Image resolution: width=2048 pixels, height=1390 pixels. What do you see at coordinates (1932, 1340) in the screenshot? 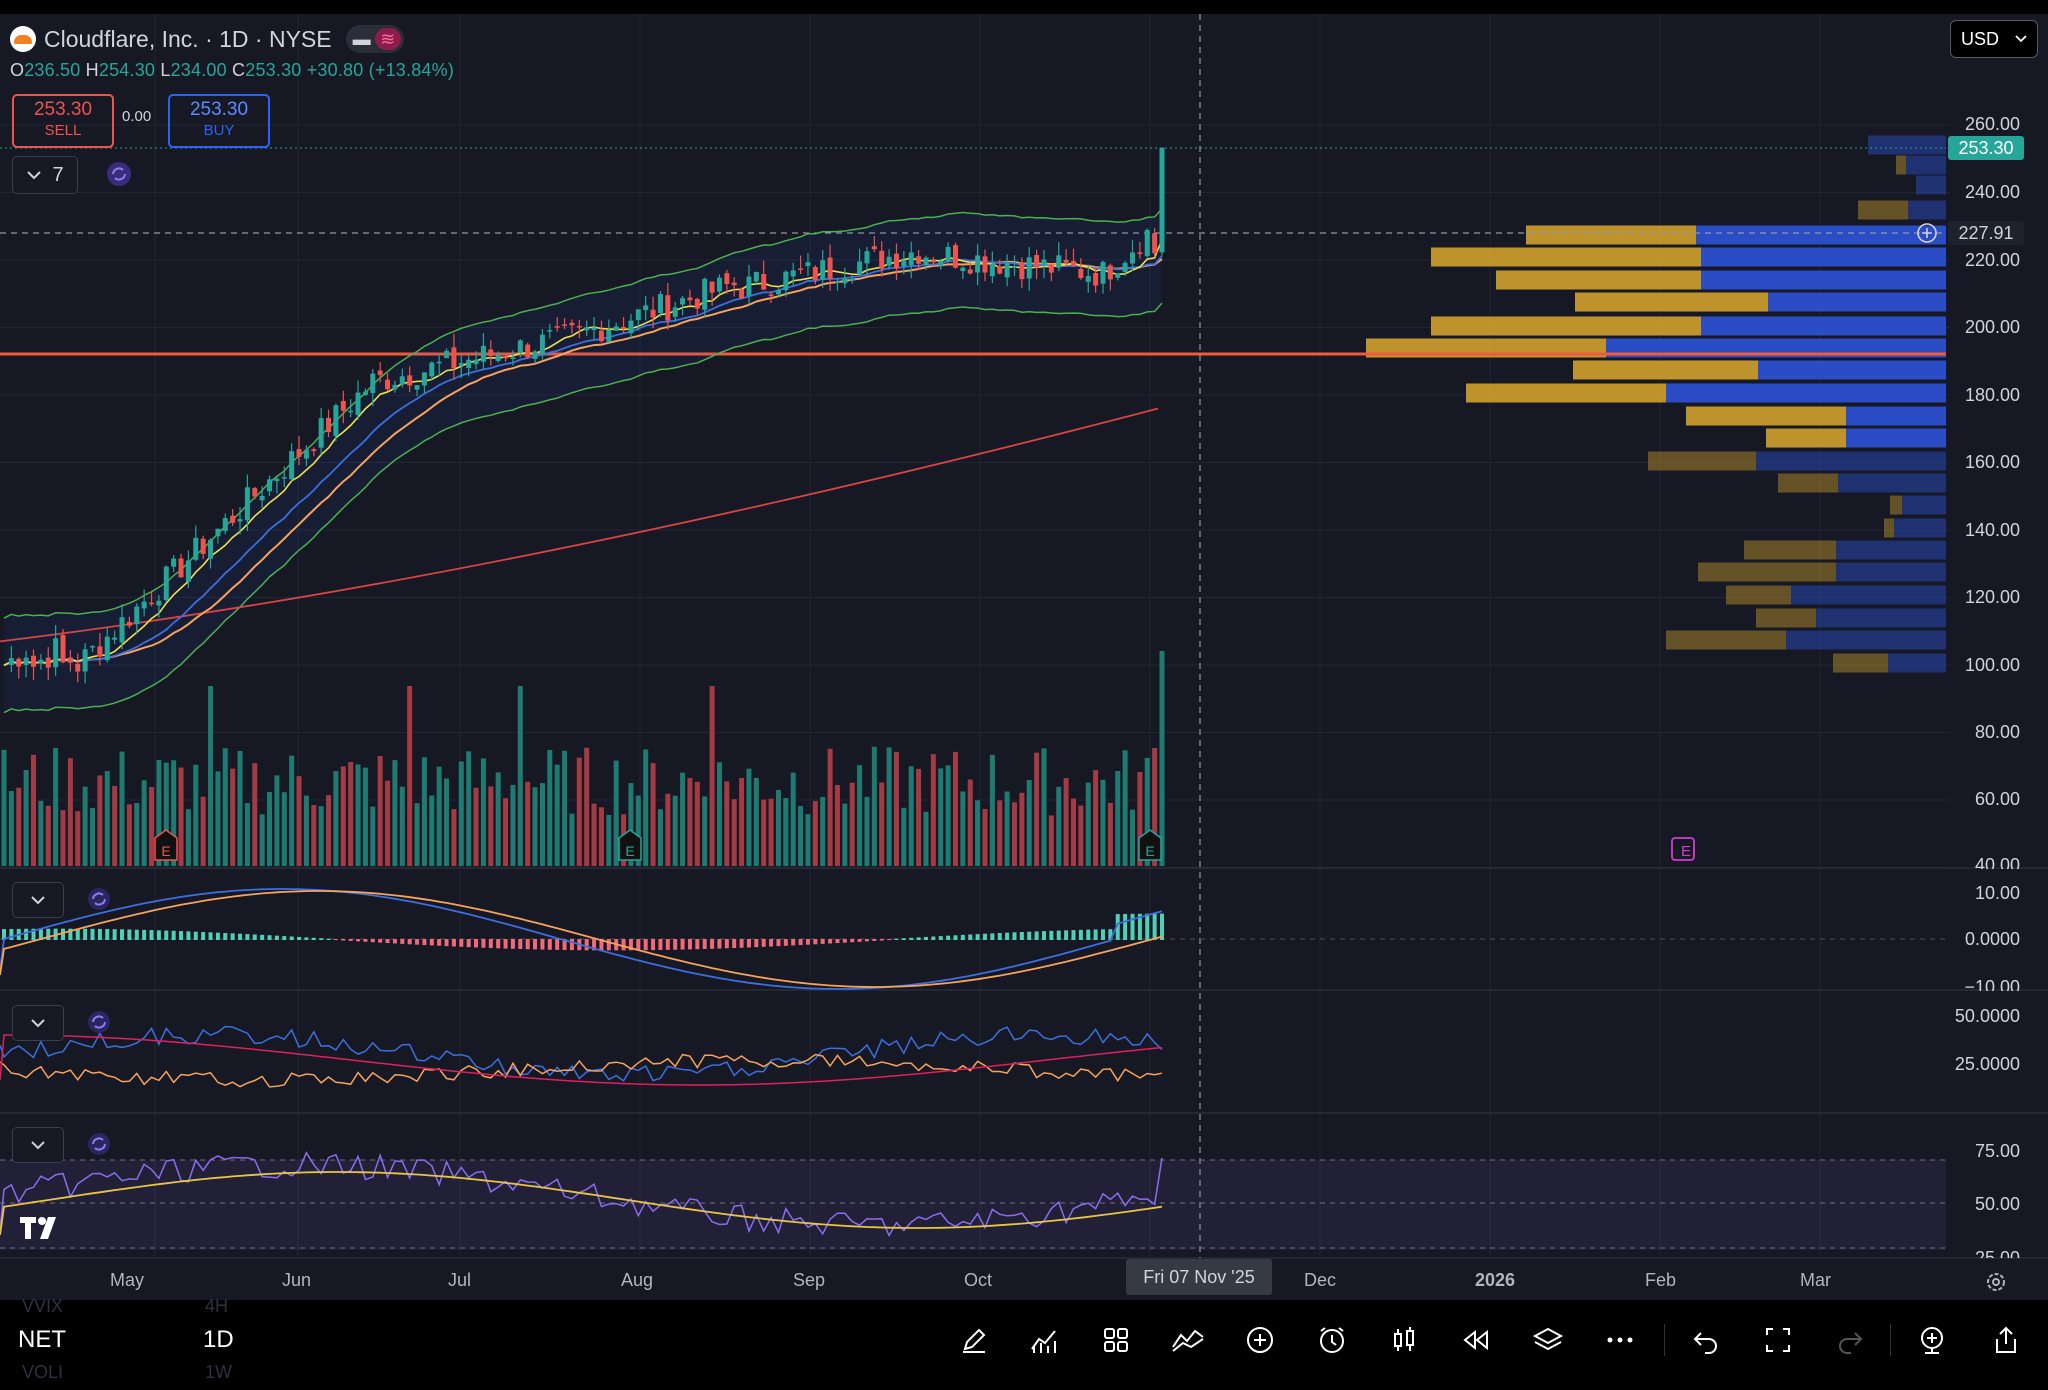
I see `add-symbol-icon` at bounding box center [1932, 1340].